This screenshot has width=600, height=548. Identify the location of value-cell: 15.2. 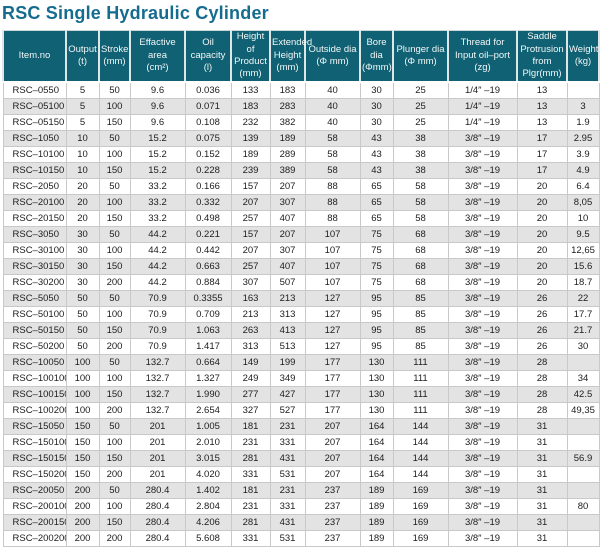
(157, 138).